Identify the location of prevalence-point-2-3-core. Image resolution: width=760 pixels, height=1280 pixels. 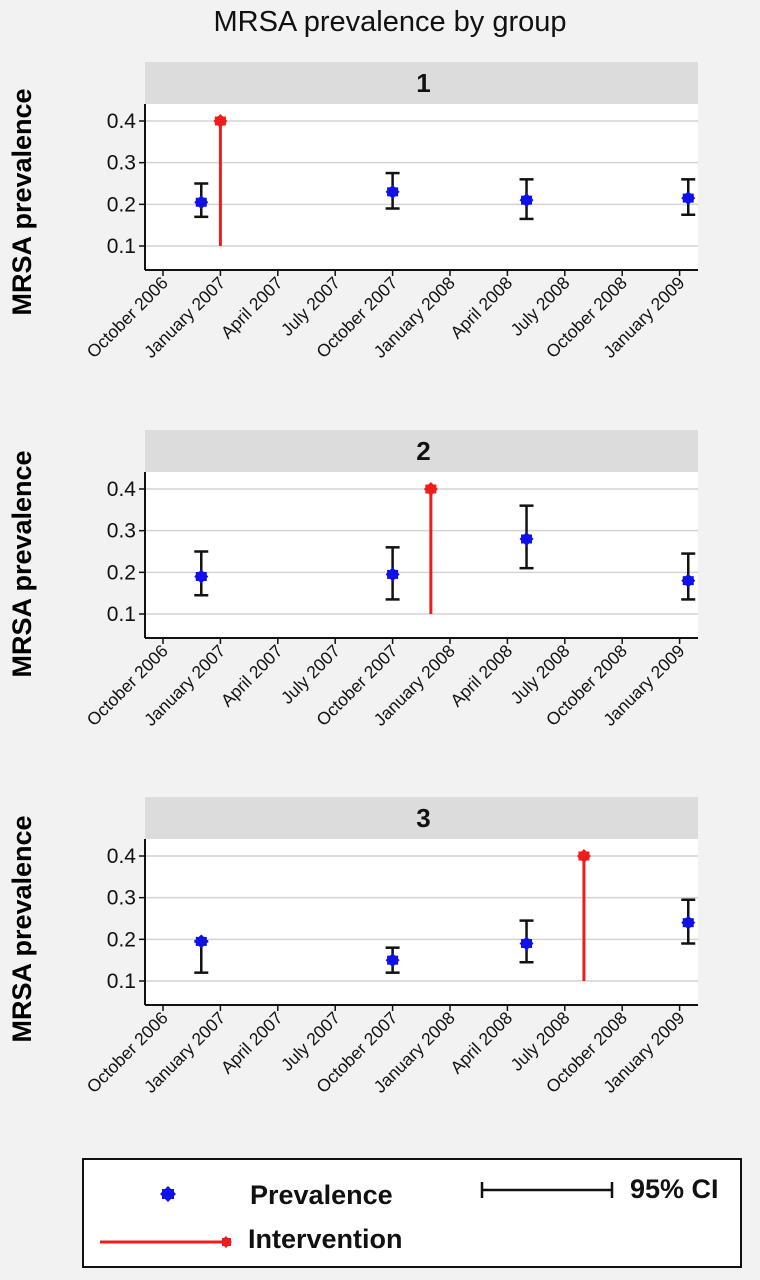
(527, 539).